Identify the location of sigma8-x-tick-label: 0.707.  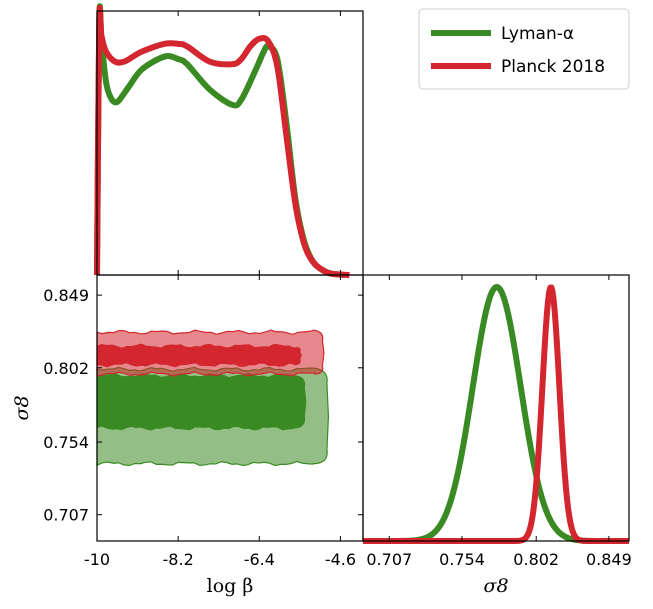
(389, 559).